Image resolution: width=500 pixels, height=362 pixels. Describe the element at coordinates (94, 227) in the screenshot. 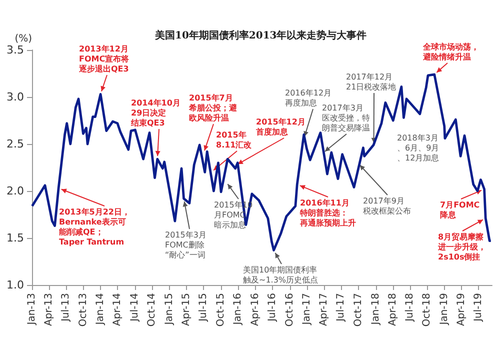

I see `annotation: 2013年5月22日，Bernanke表示可能削减QE；Taper Tantrum` at that location.